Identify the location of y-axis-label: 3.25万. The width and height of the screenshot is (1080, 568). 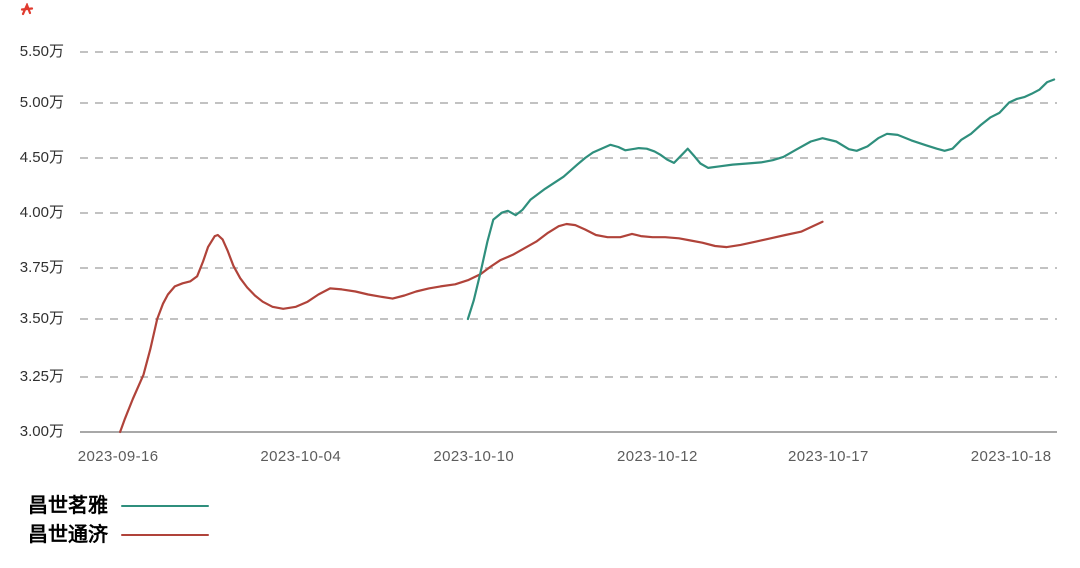
(41, 376).